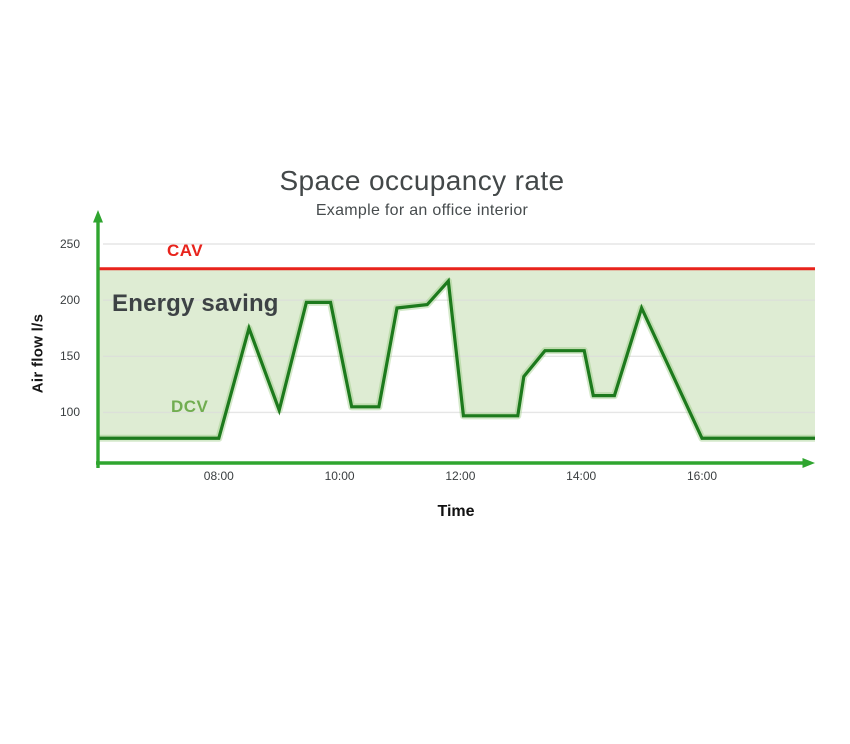  Describe the element at coordinates (98, 216) in the screenshot. I see `y-axis-arrow-icon` at that location.